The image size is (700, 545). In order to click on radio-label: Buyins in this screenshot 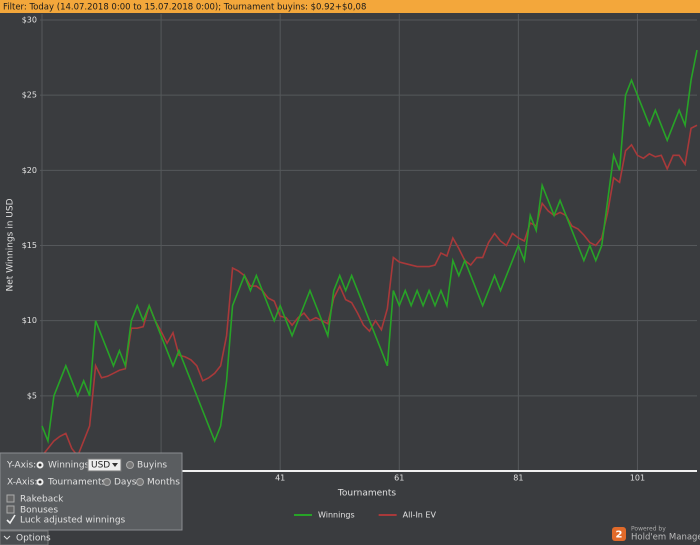, I will do `click(152, 466)`.